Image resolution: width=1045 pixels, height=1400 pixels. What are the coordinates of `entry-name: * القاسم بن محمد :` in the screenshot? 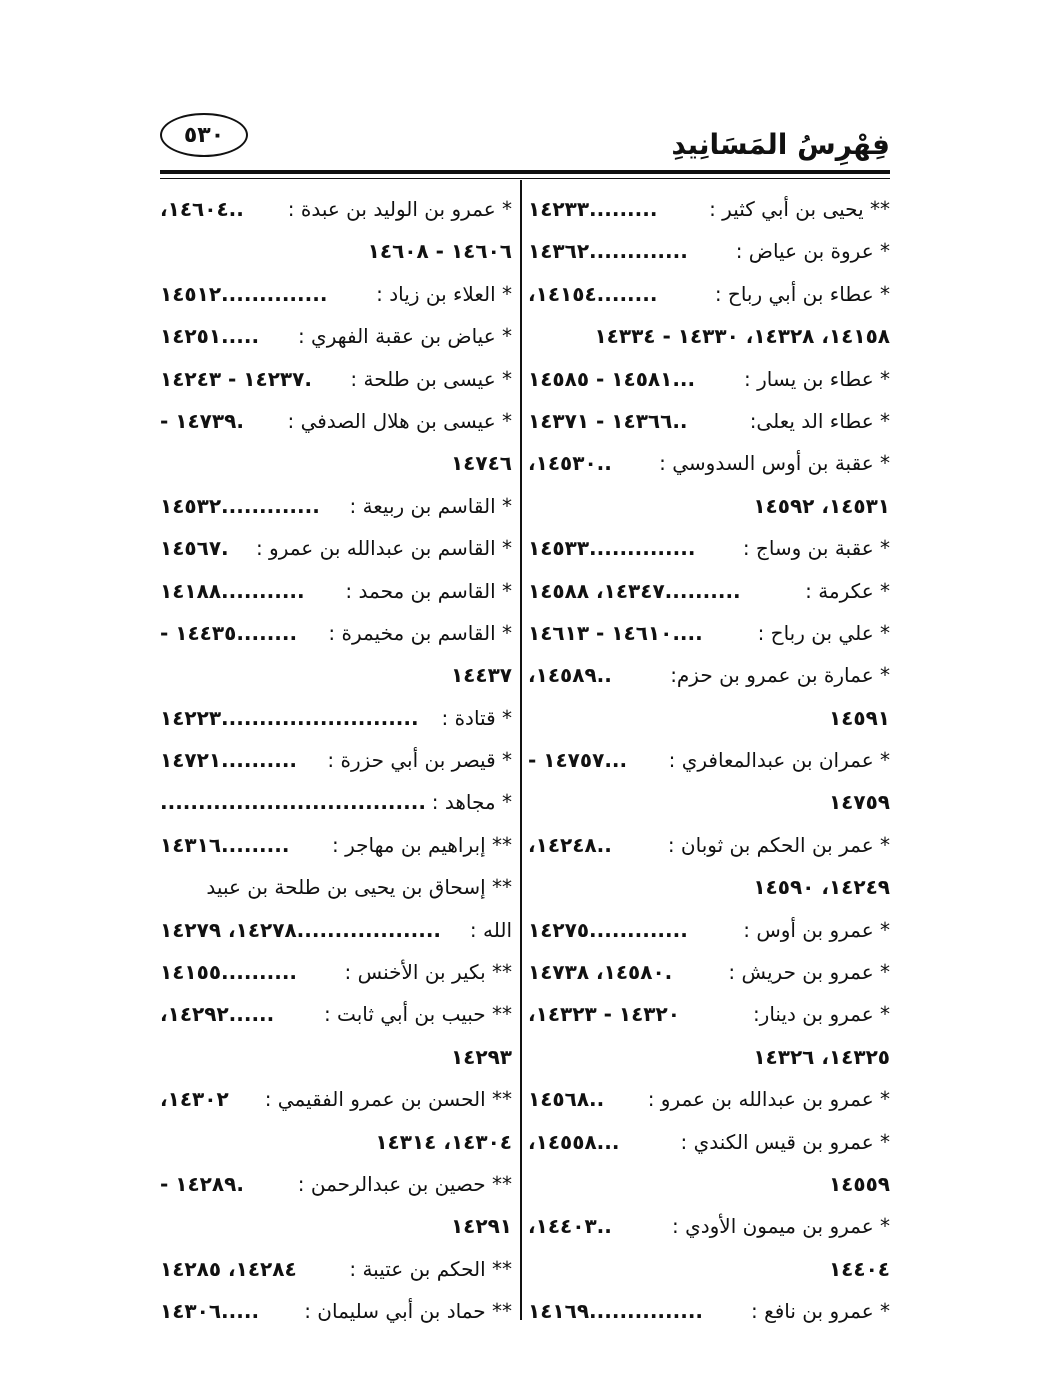 It's located at (428, 590).